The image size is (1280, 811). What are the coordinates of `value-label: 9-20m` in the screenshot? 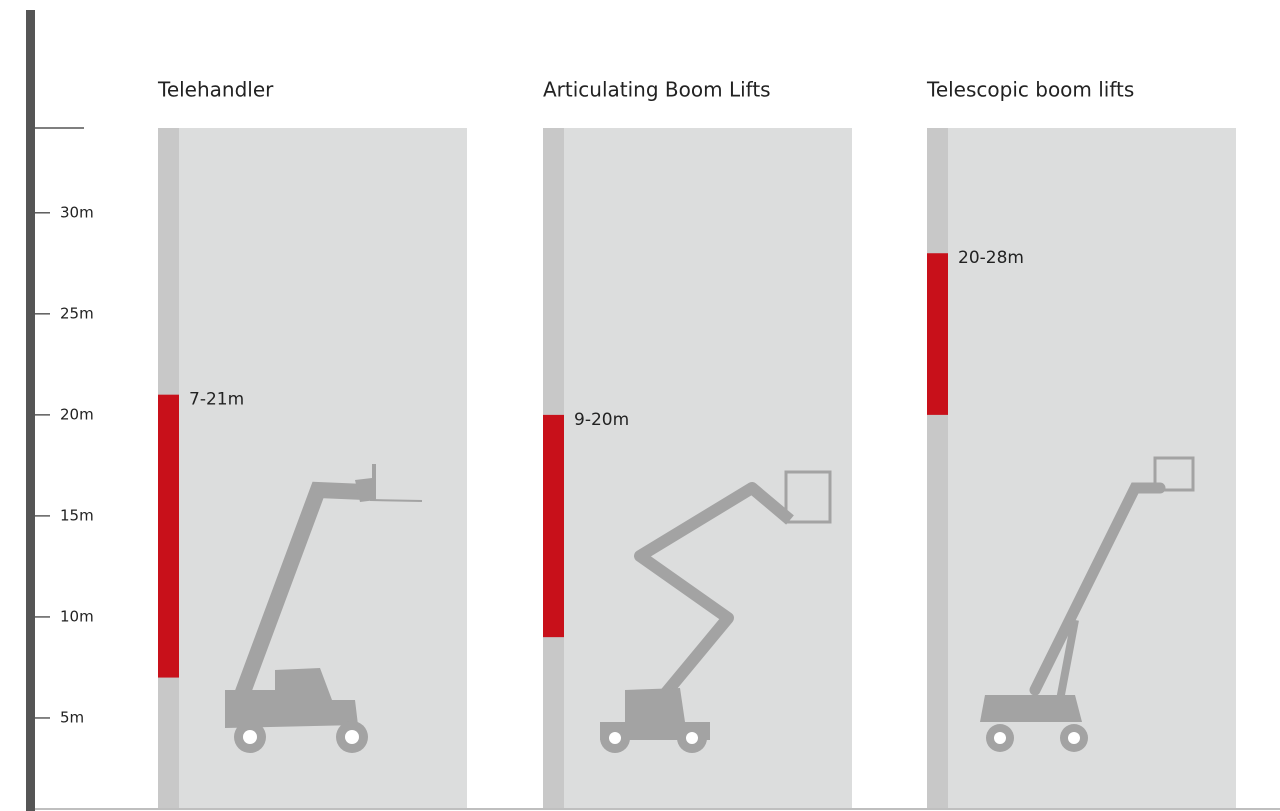 It's located at (601, 420).